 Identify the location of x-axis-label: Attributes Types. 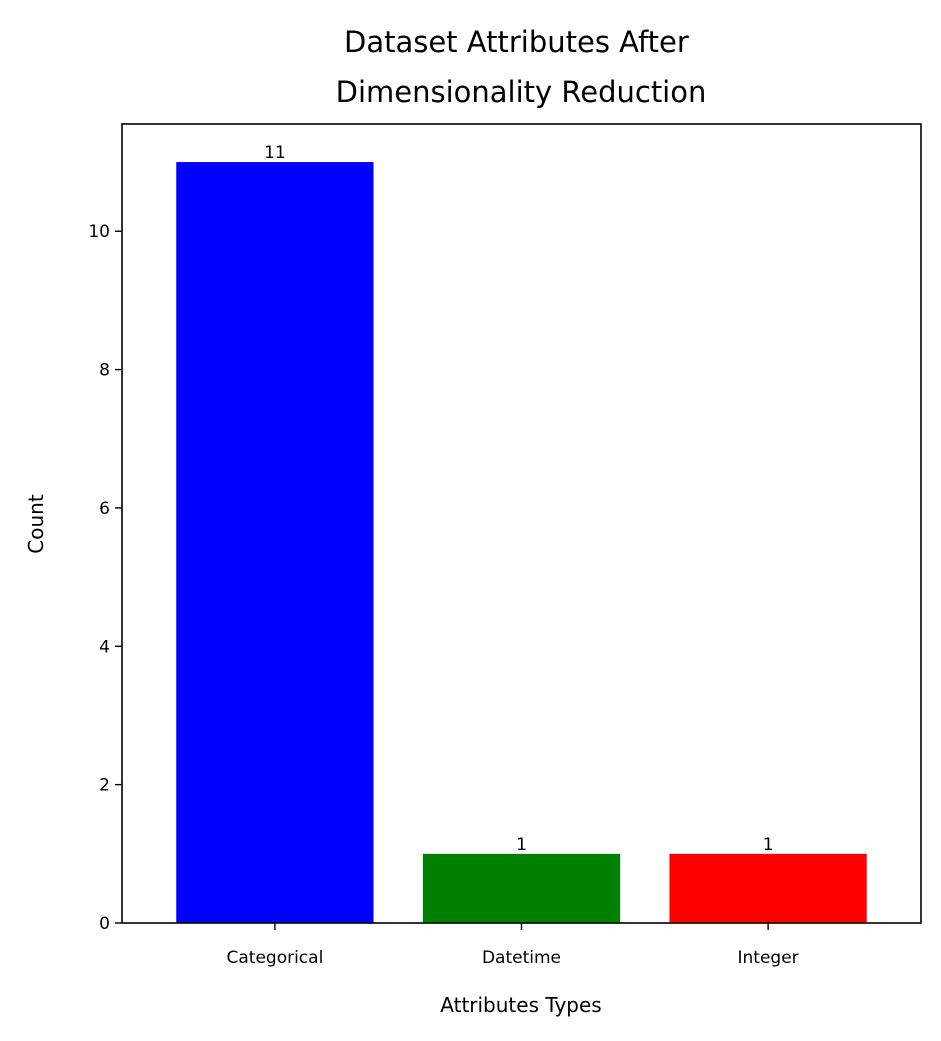
(520, 1005).